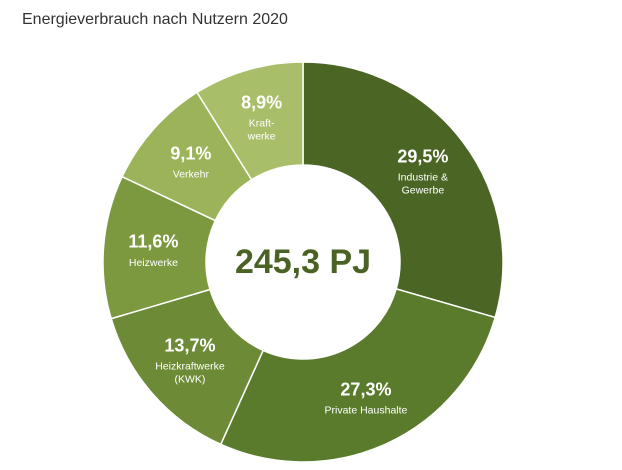  I want to click on value-label: 29,5%, so click(422, 157).